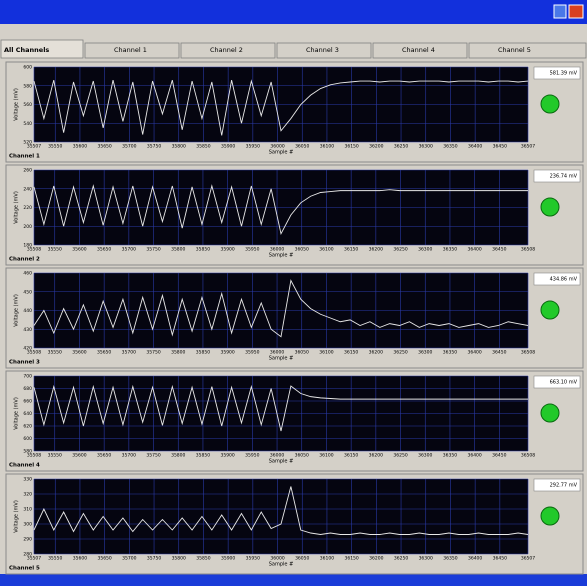  Describe the element at coordinates (153, 353) in the screenshot. I see `x-tick-label: 35750` at that location.